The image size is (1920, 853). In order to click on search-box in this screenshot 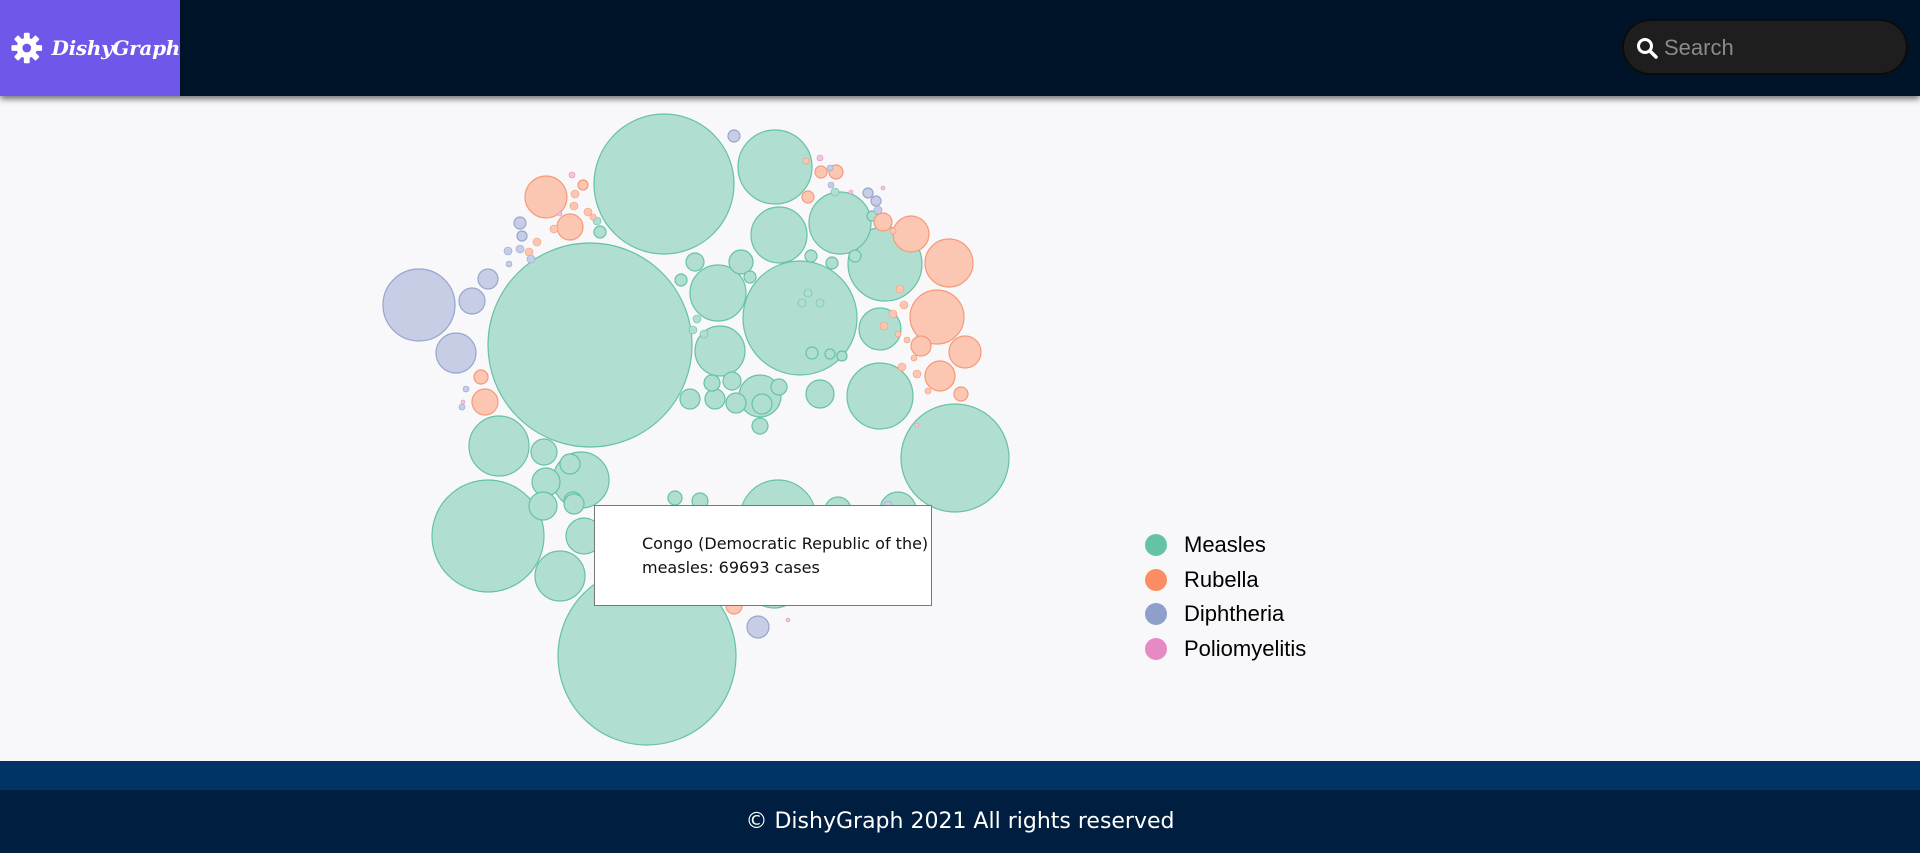, I will do `click(1765, 47)`.